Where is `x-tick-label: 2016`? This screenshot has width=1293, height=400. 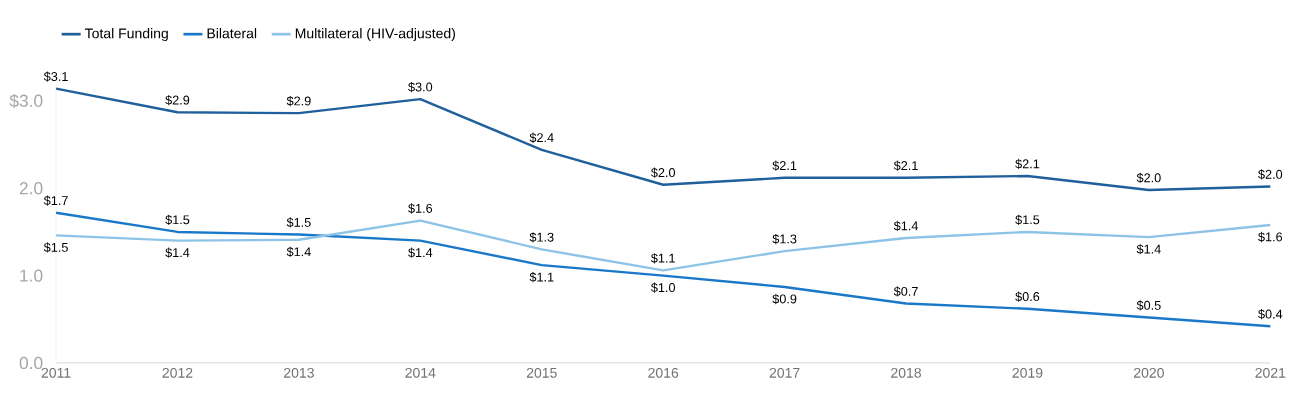
x-tick-label: 2016 is located at coordinates (663, 372).